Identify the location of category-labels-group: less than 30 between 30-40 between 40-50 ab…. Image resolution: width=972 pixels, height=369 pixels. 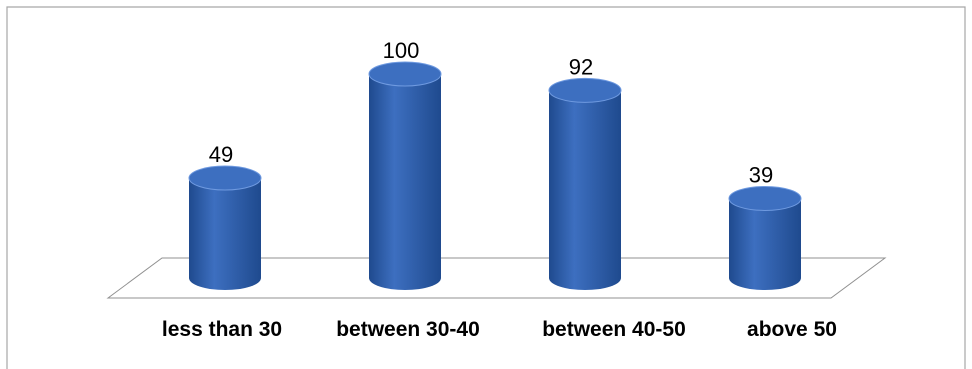
(499, 329).